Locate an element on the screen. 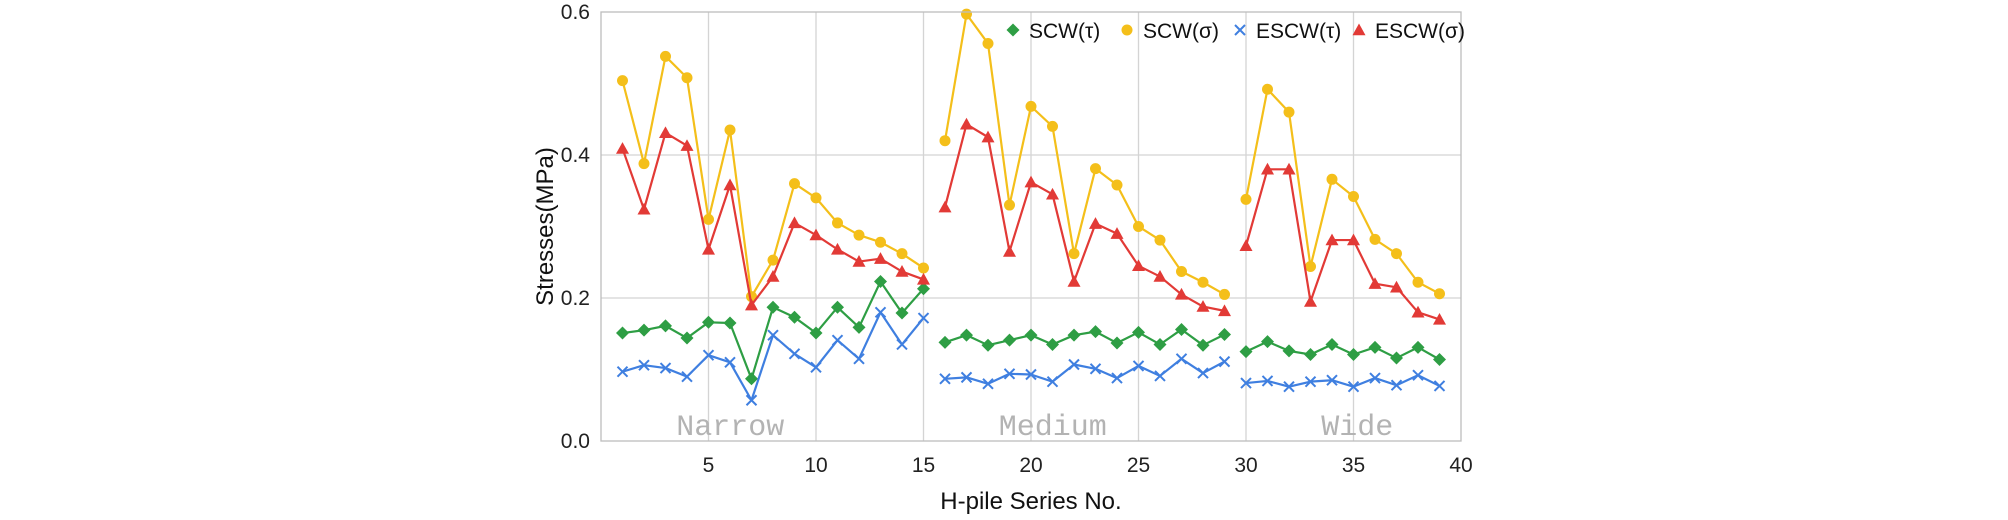 This screenshot has width=2008, height=520. y-tick-label: 0.0 is located at coordinates (575, 441).